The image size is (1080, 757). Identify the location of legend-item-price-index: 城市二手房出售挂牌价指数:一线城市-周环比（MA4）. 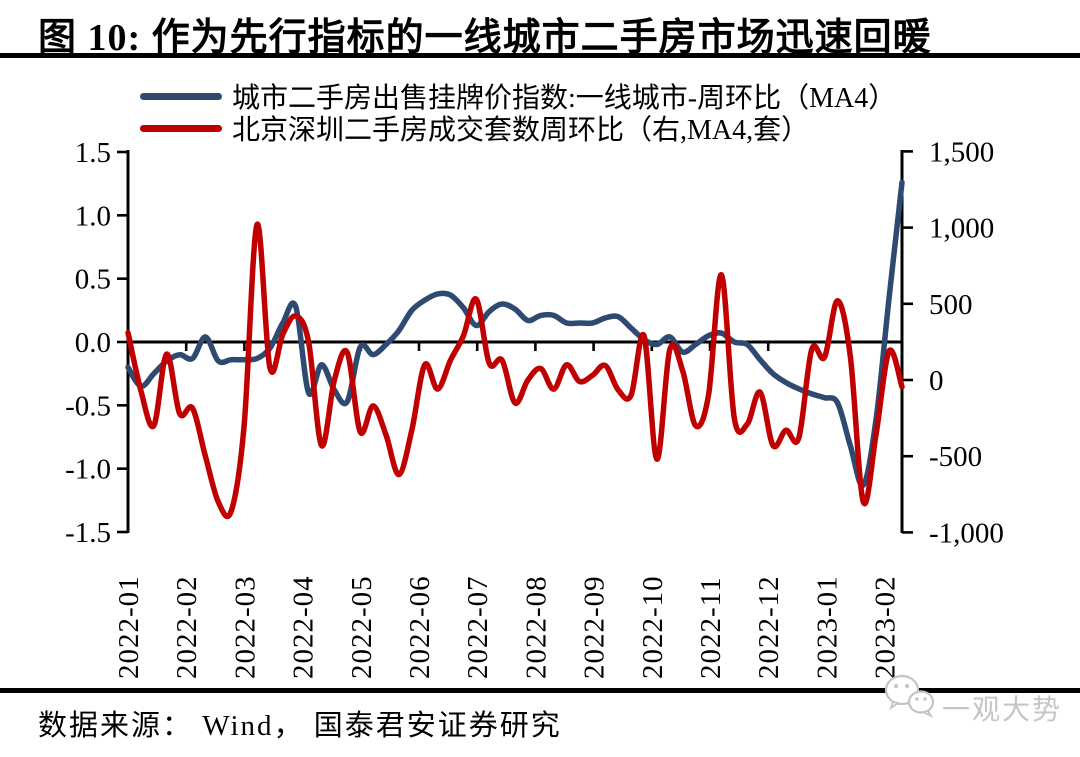
(518, 97).